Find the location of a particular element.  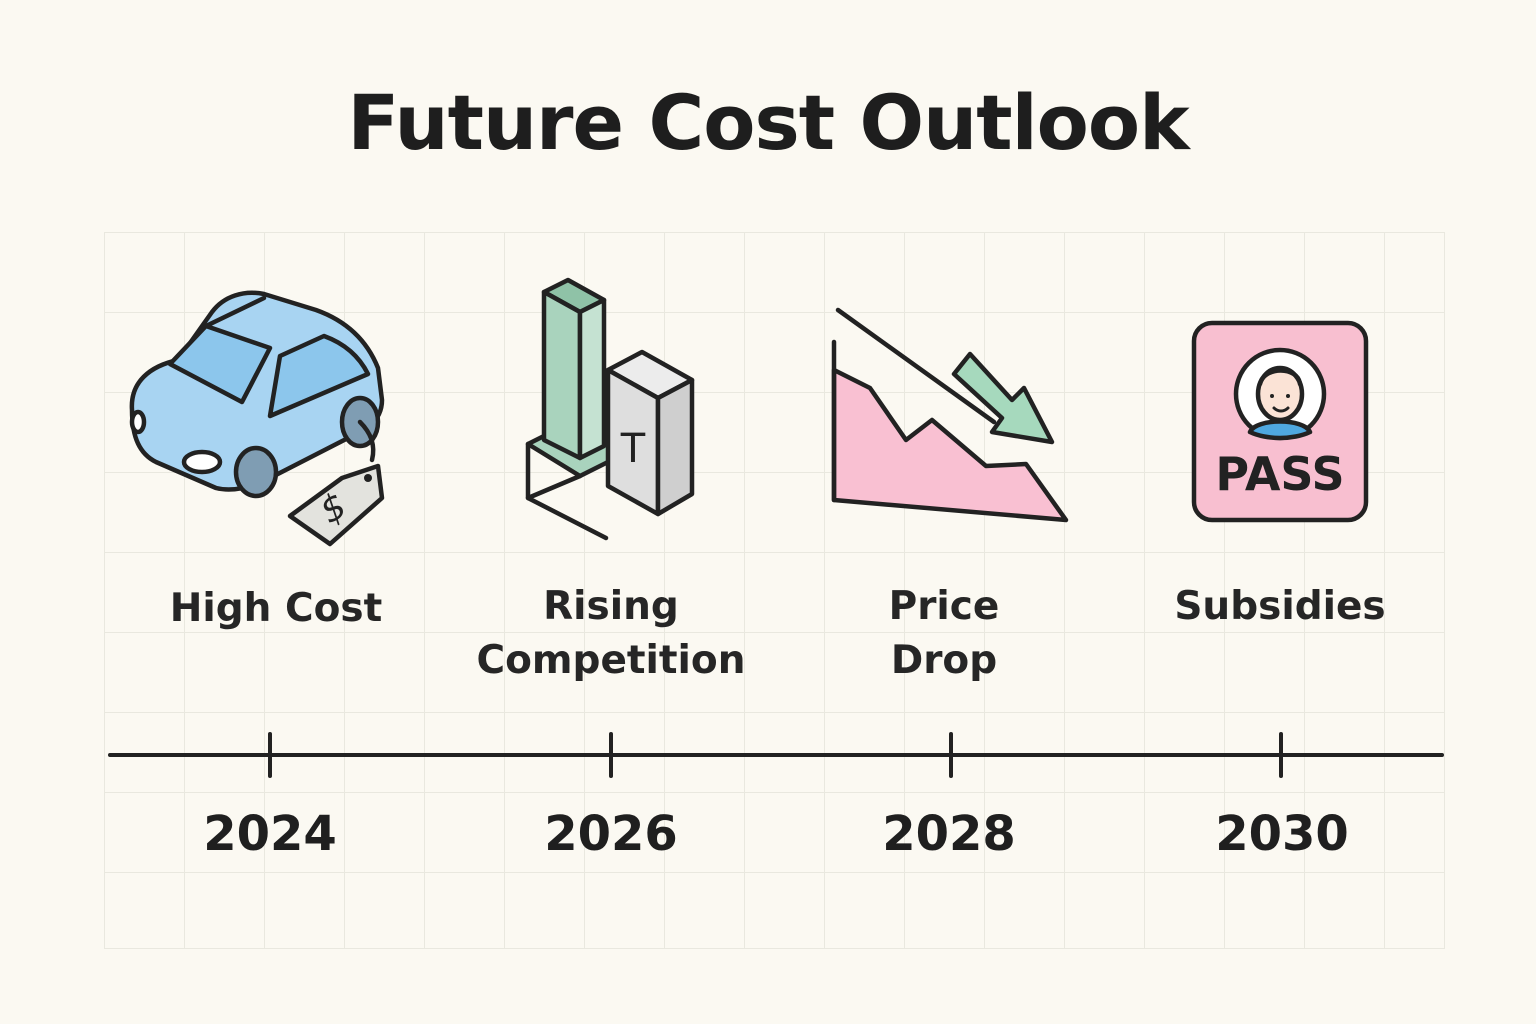

page-title: Future Cost Outlook is located at coordinates (768, 122).